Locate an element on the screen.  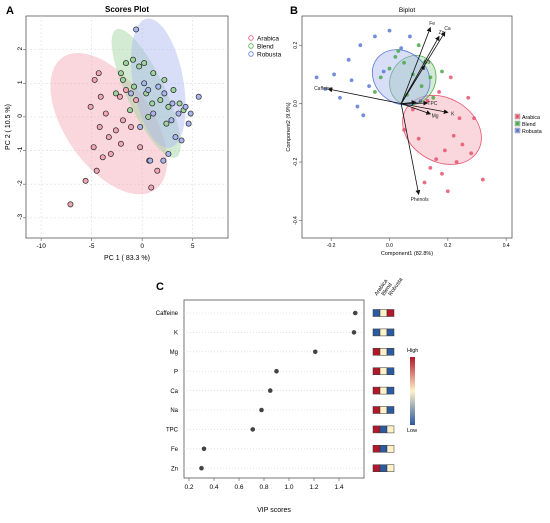
loading-label: Fe is located at coordinates (432, 24).